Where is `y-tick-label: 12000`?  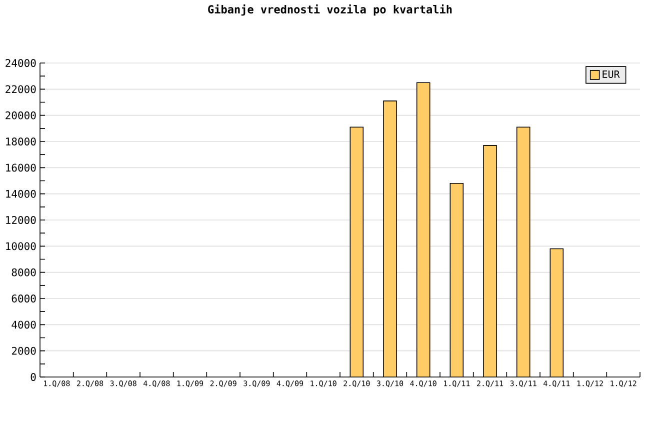
y-tick-label: 12000 is located at coordinates (21, 220).